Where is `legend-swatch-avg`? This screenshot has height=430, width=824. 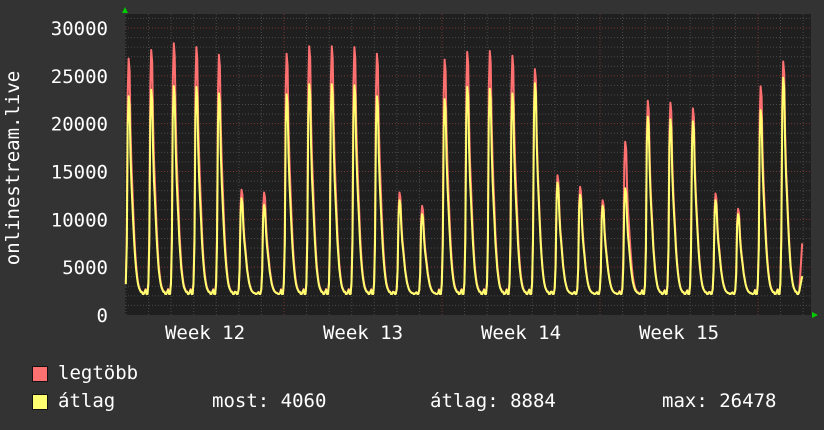
legend-swatch-avg is located at coordinates (40, 402).